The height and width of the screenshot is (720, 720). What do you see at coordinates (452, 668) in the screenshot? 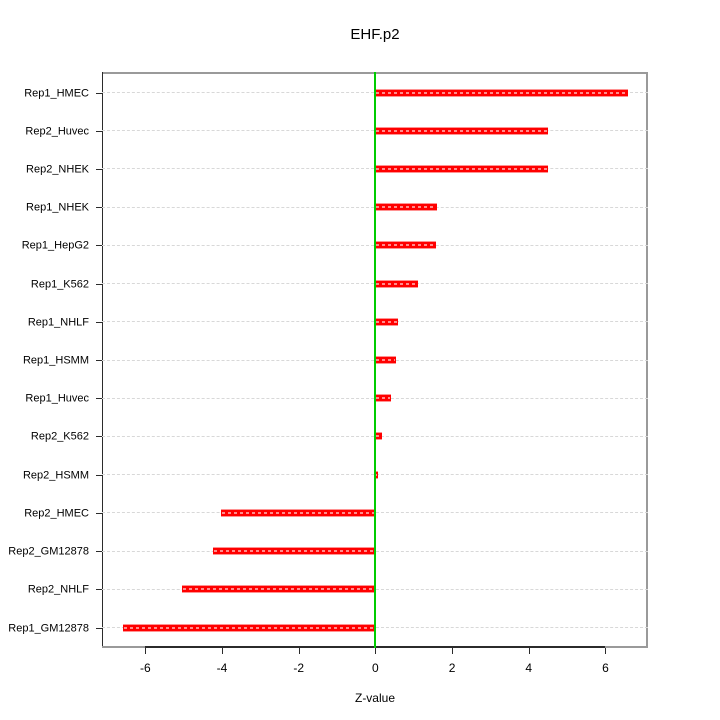
I see `x-tick-label: 2` at bounding box center [452, 668].